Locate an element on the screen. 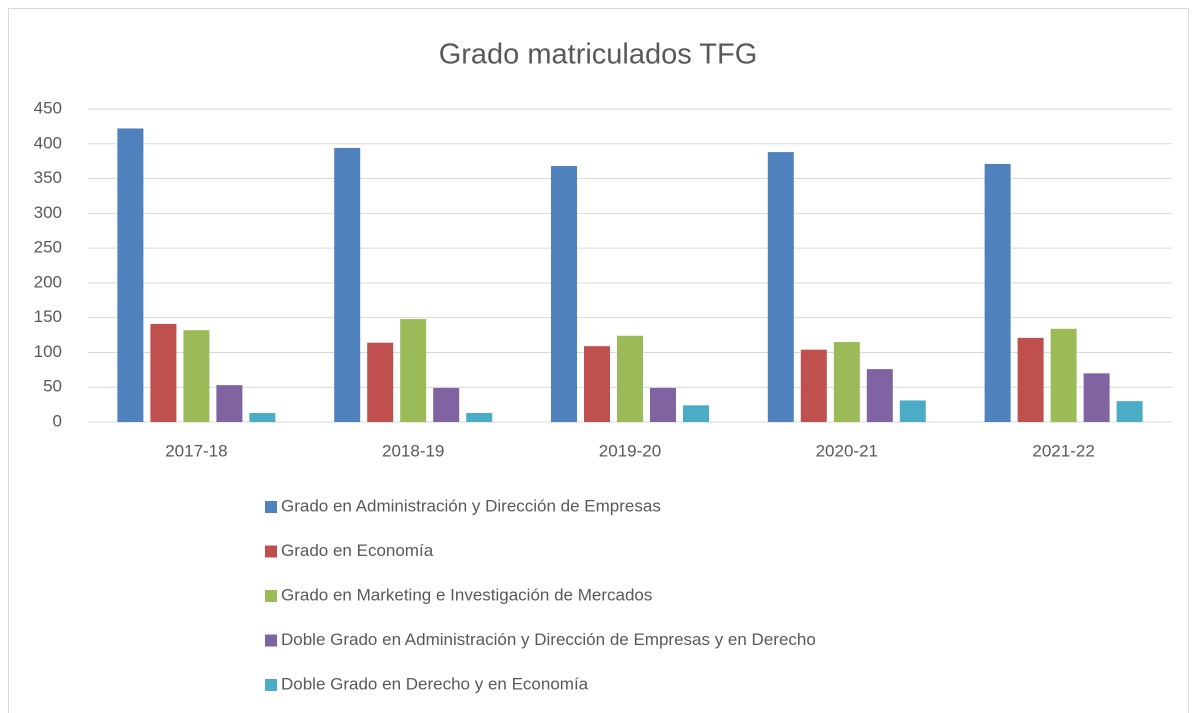  y-tick-label: 300 is located at coordinates (48, 212).